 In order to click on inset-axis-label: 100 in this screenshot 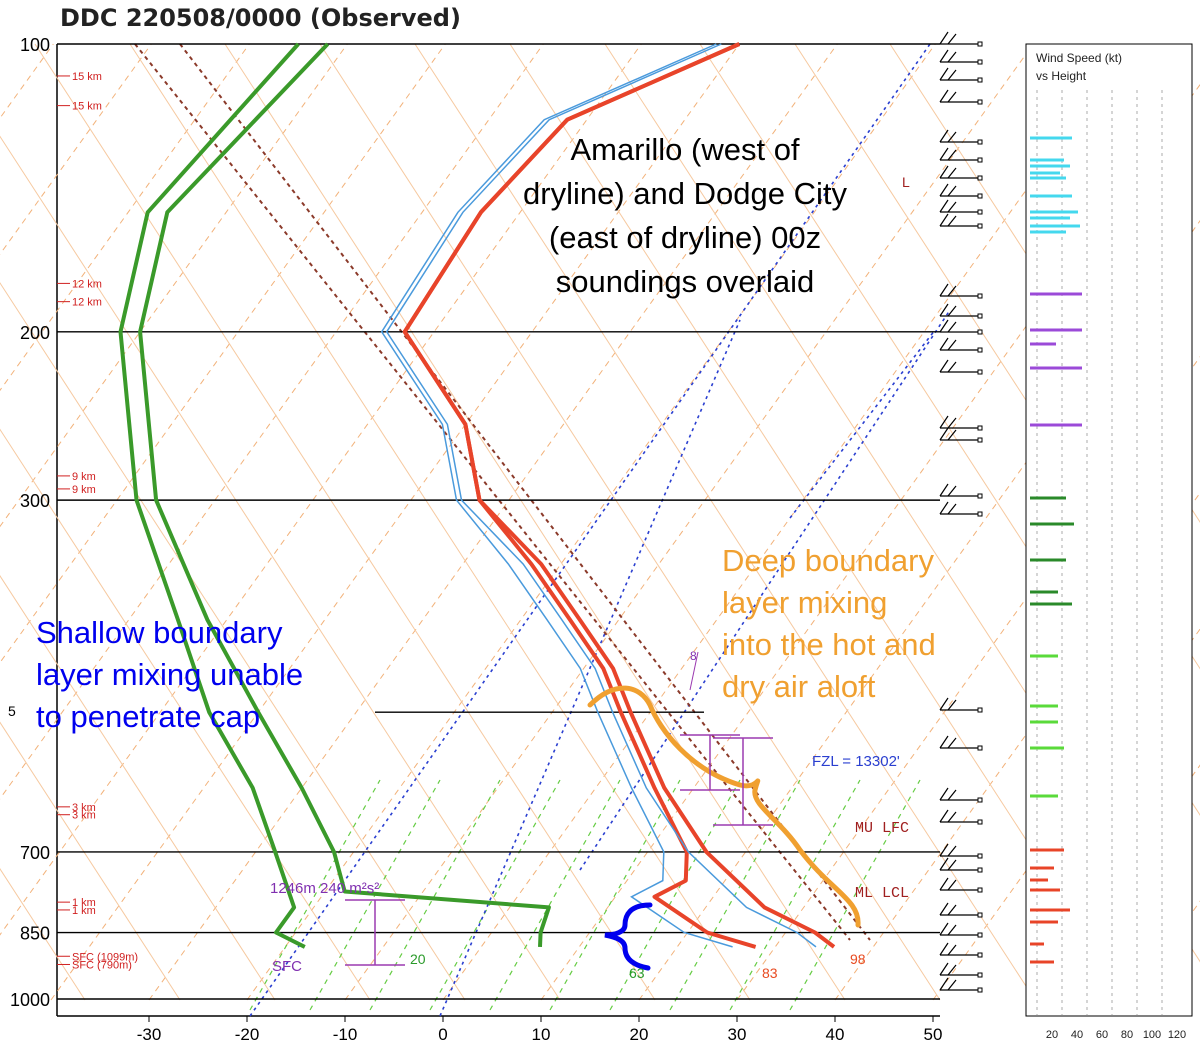, I will do `click(1152, 1035)`.